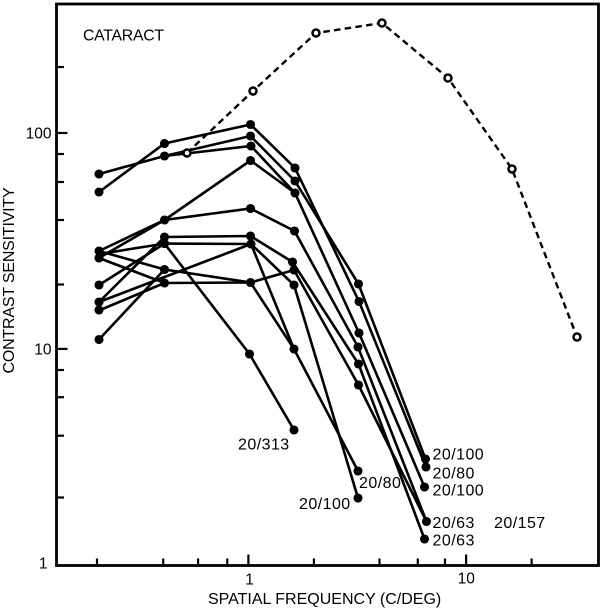  I want to click on svg-text: CONTRAST SENSITIVITY, so click(9, 280).